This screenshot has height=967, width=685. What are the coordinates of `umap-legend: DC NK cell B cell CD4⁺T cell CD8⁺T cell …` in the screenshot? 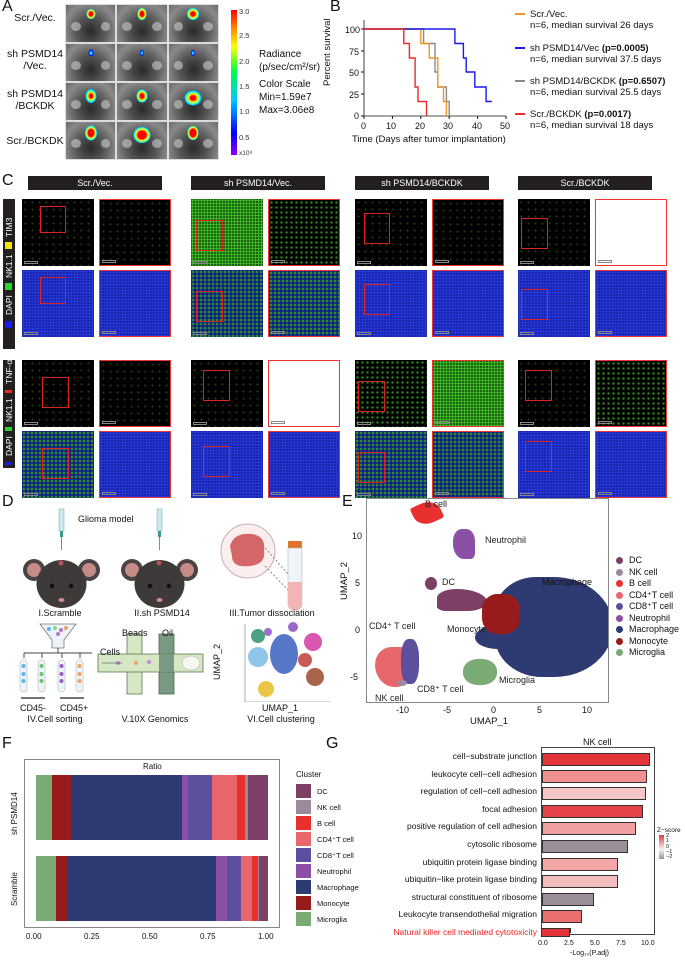 It's located at (647, 607).